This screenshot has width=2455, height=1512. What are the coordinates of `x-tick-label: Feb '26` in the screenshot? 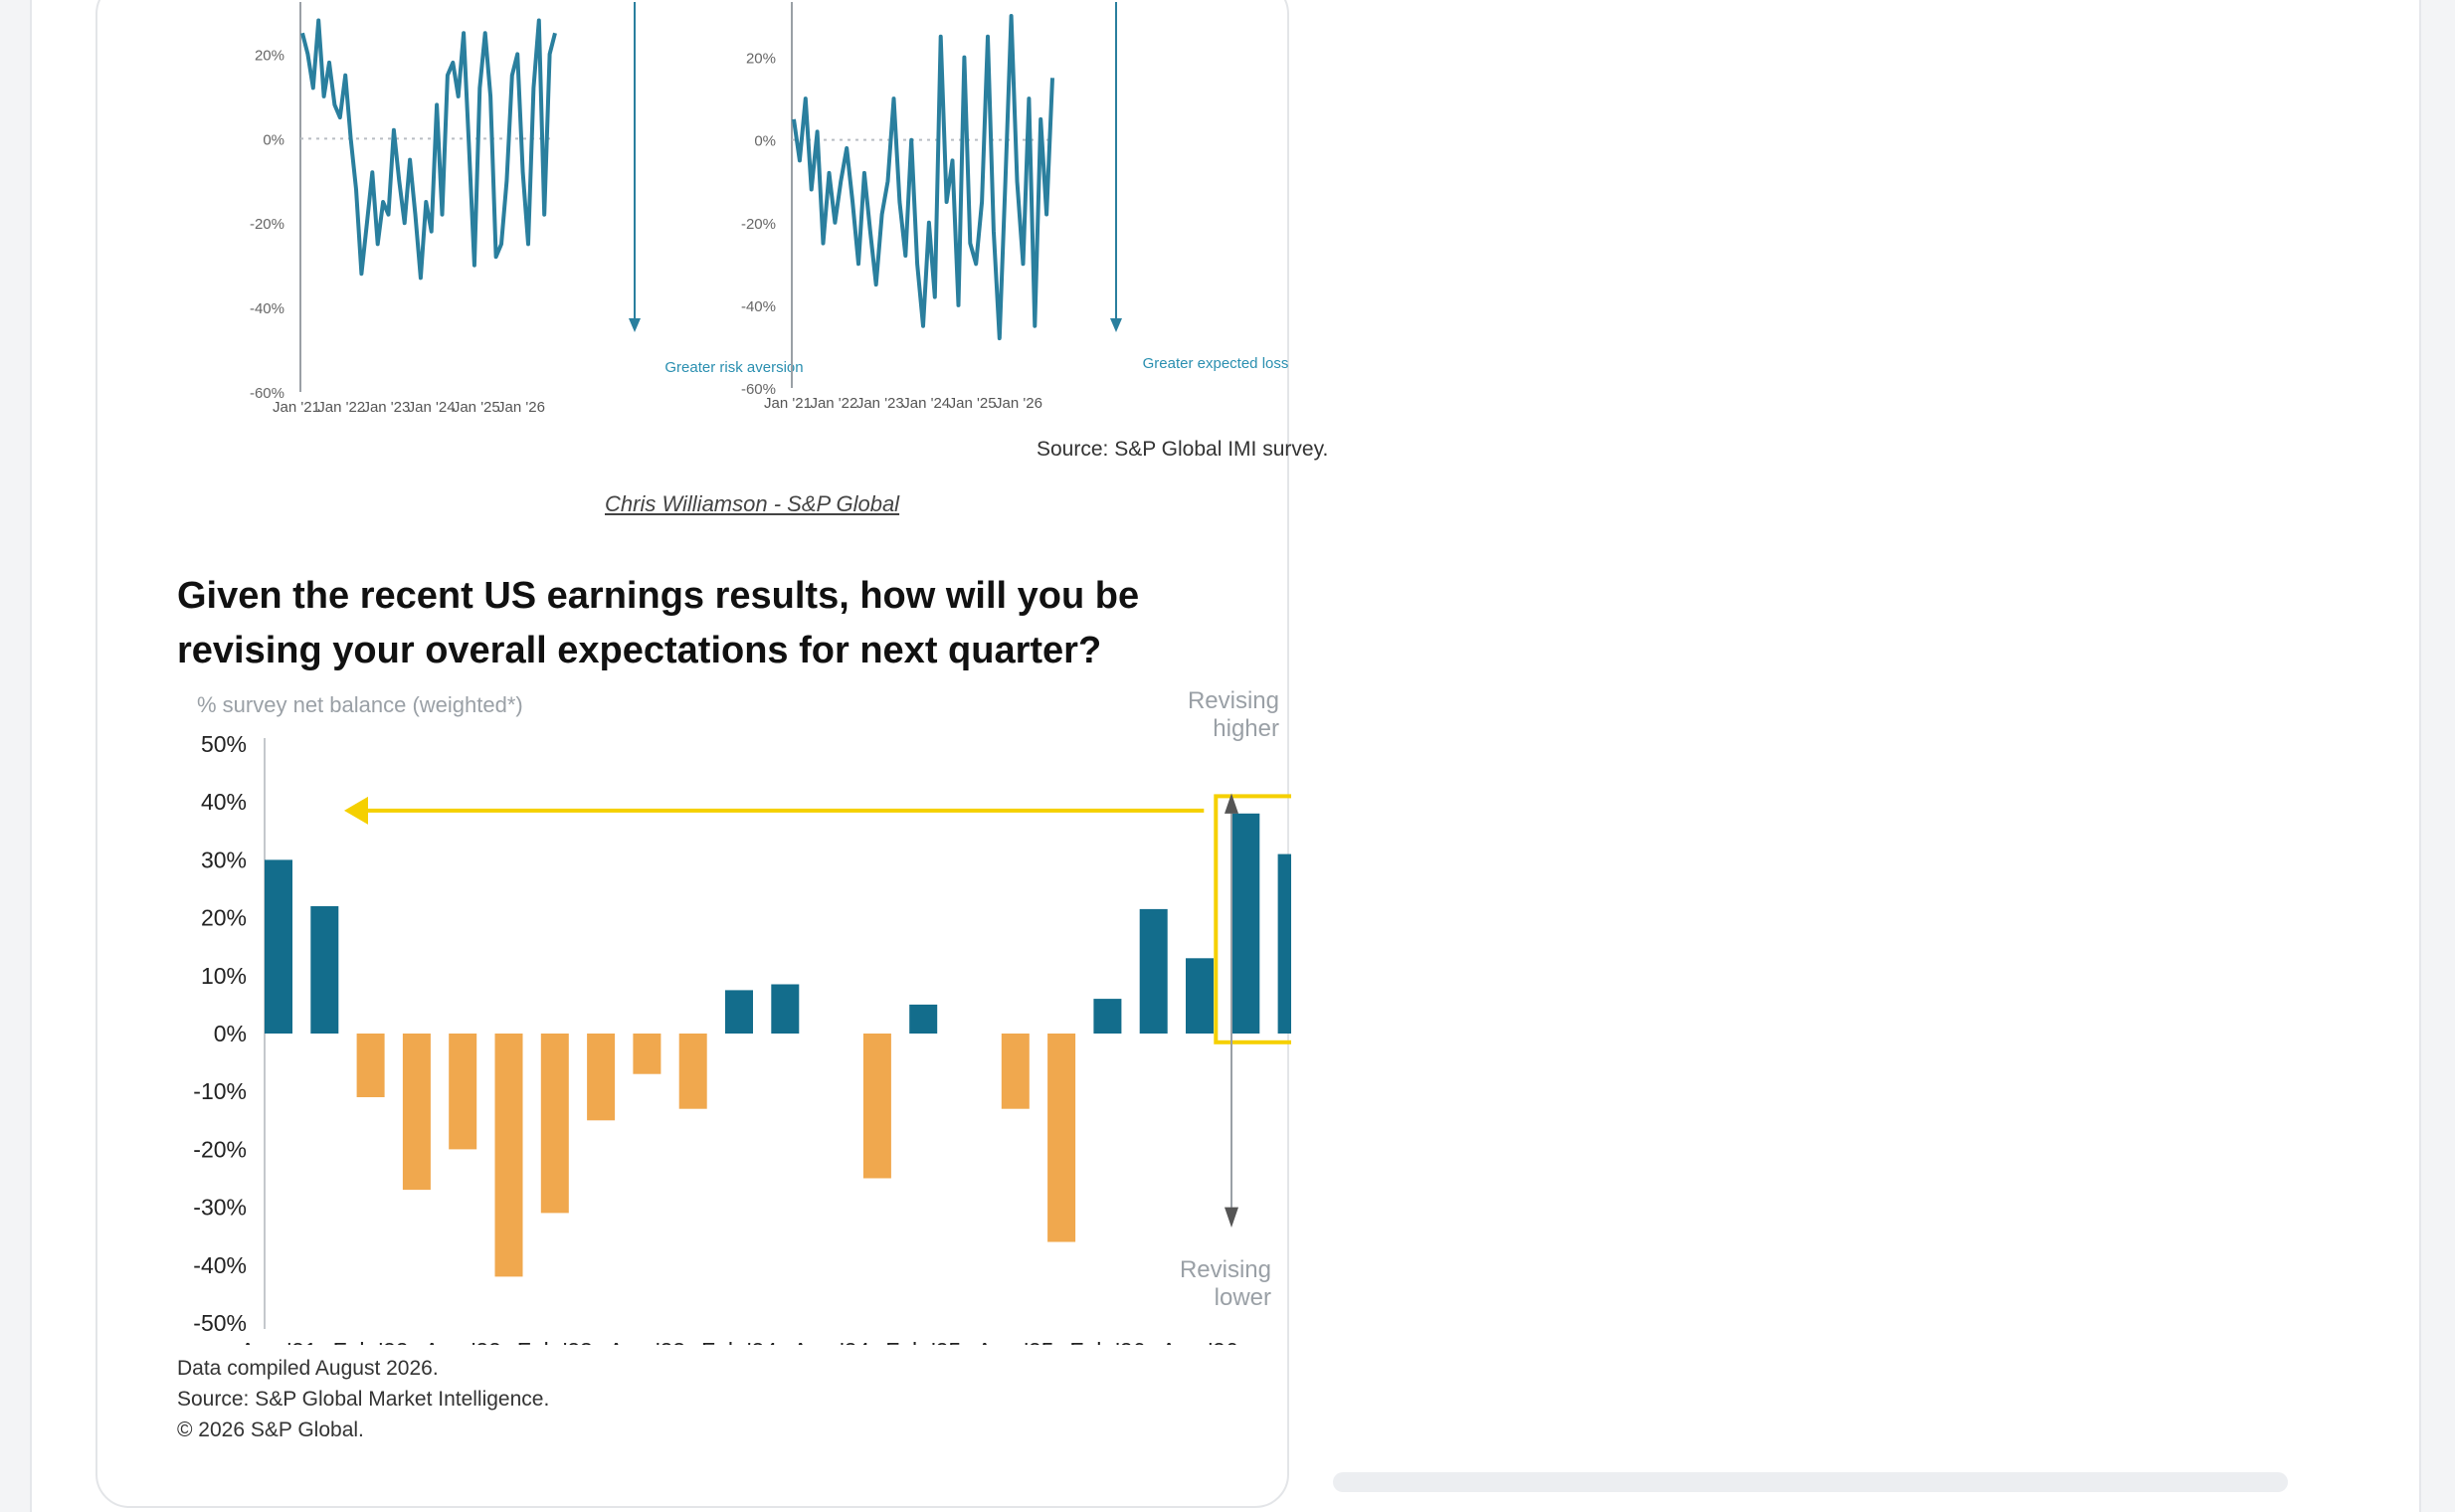 It's located at (1107, 1342).